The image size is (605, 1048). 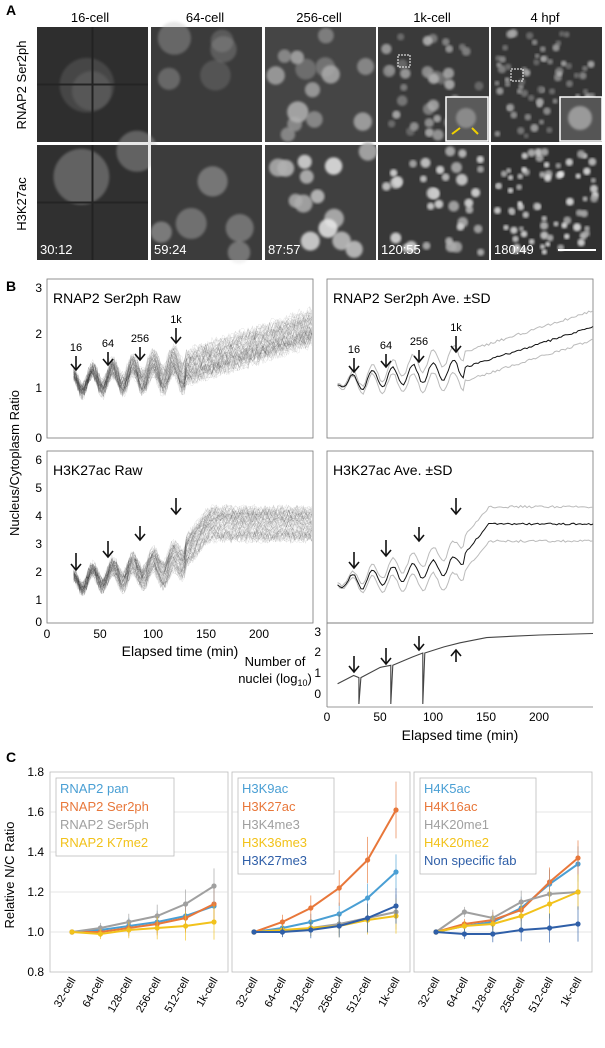 What do you see at coordinates (126, 334) in the screenshot?
I see `arrow-labels-top-left: 16 64 256 1k` at bounding box center [126, 334].